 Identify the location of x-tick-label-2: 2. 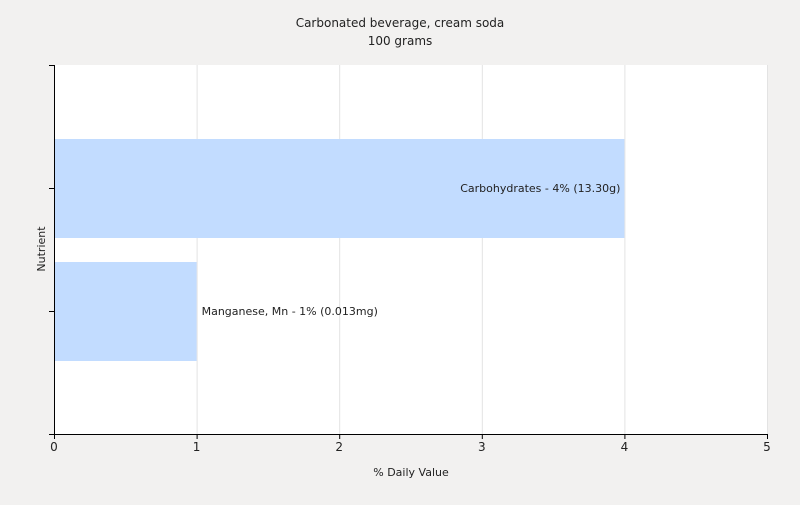
(339, 447).